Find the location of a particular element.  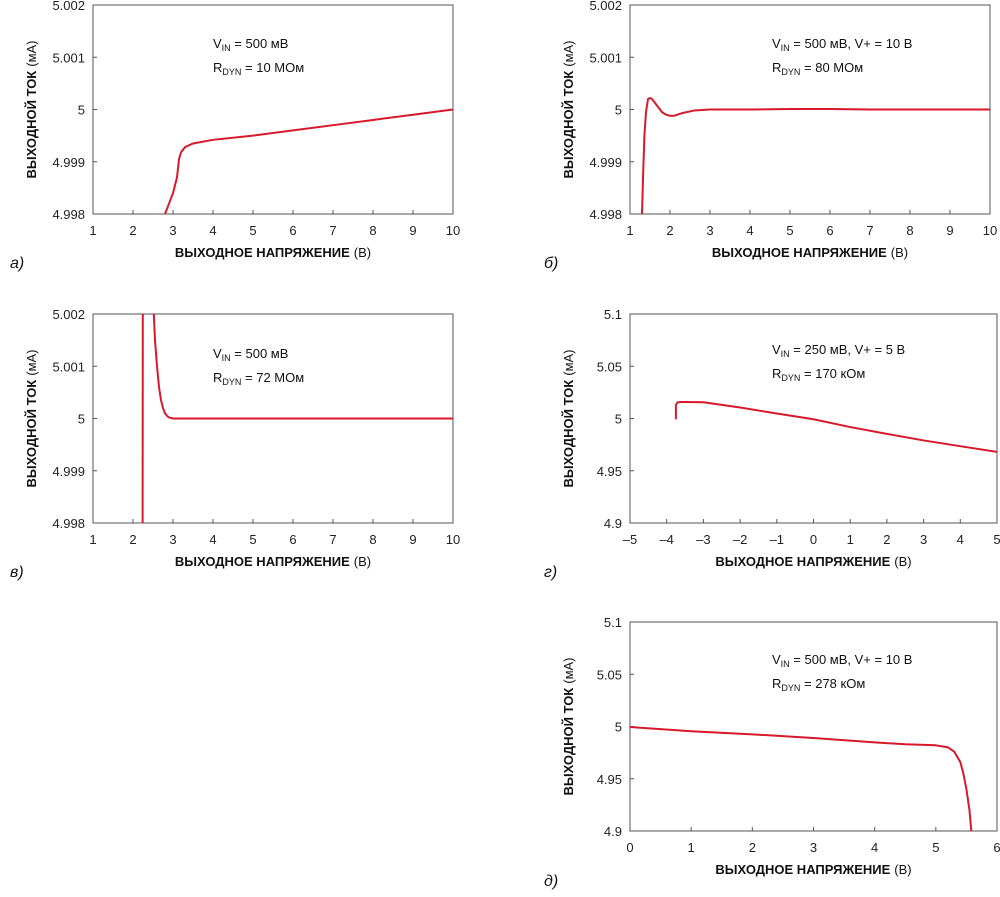

annotation-line-2: RDYN = 278 кОм is located at coordinates (818, 684).